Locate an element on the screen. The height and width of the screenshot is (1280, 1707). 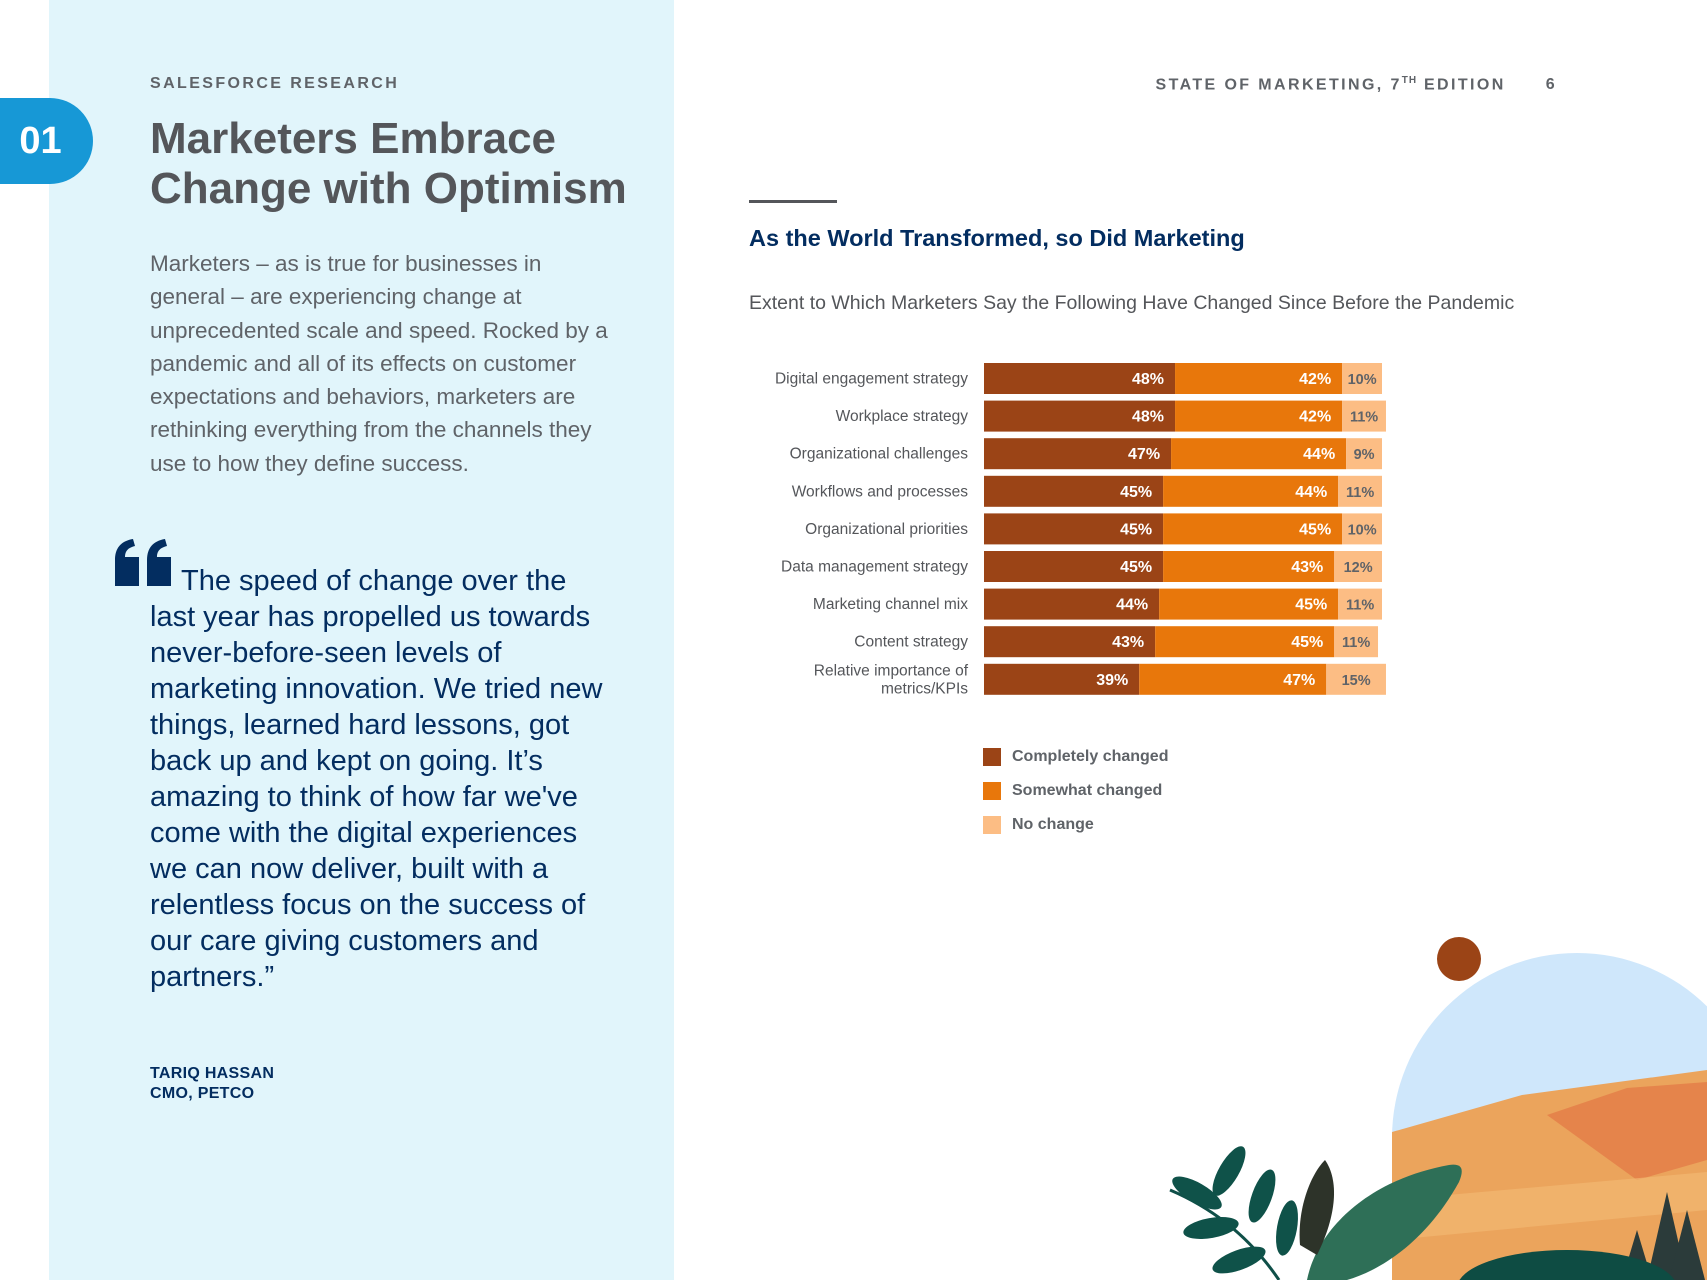
category-label: Content strategy is located at coordinates (911, 642).